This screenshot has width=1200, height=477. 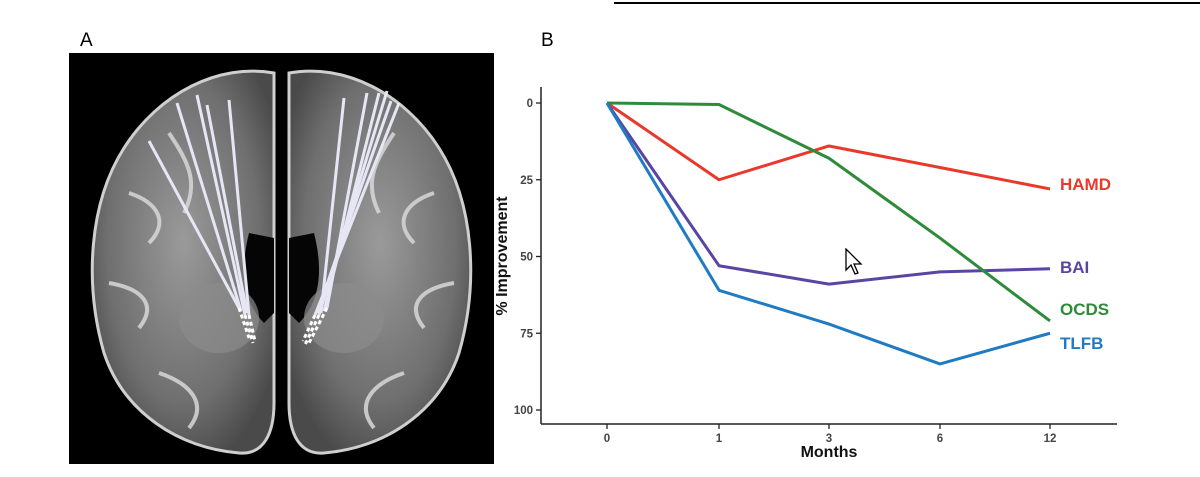 What do you see at coordinates (526, 334) in the screenshot?
I see `y-tick-label: 75` at bounding box center [526, 334].